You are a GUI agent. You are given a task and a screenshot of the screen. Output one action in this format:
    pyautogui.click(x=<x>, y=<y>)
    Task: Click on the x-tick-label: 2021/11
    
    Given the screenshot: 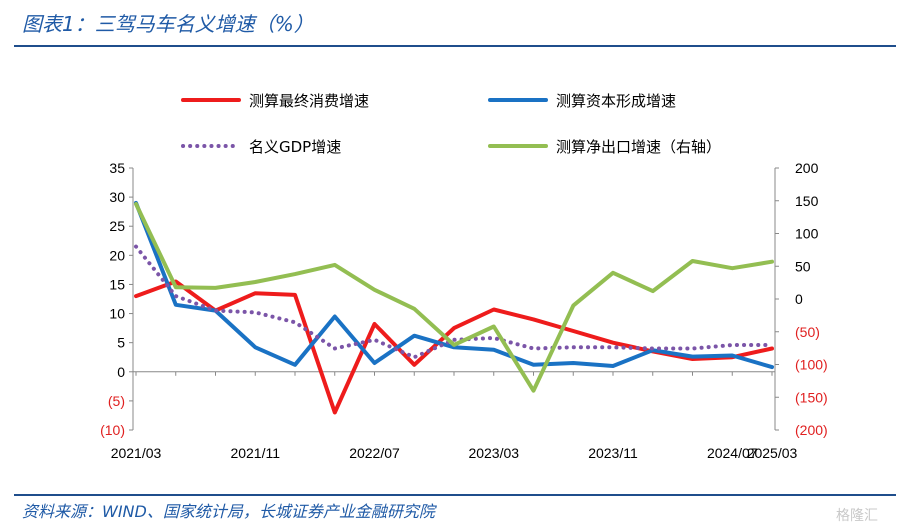 What is the action you would take?
    pyautogui.click(x=255, y=453)
    